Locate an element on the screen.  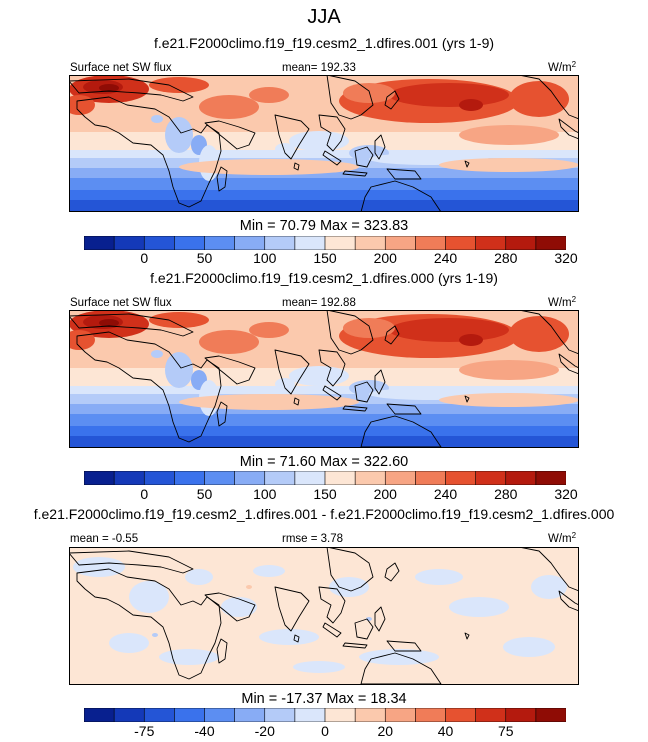
panel1-units: W/m2 is located at coordinates (562, 67).